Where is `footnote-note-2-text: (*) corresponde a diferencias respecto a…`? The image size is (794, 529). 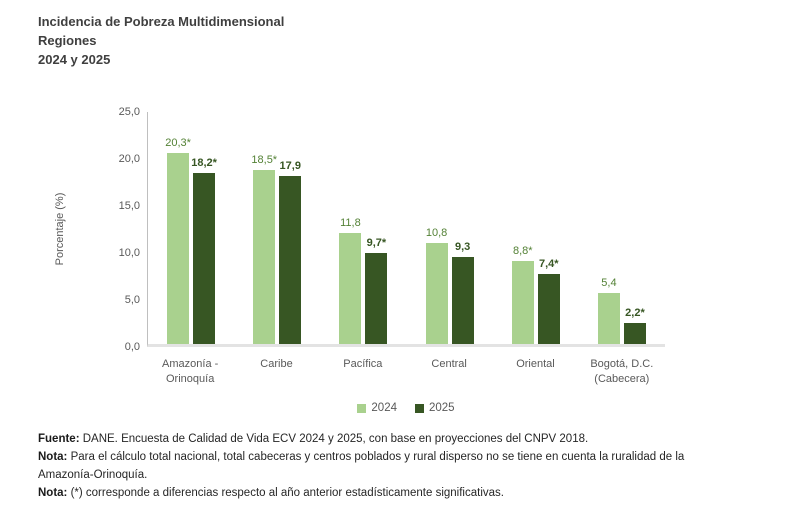 footnote-note-2-text: (*) corresponde a diferencias respecto a… is located at coordinates (285, 493).